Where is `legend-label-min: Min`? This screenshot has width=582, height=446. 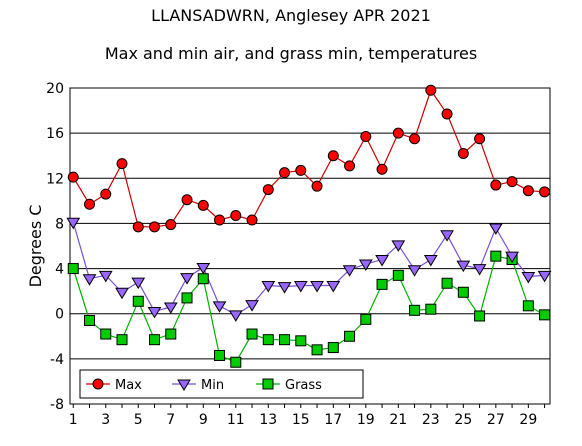 legend-label-min: Min is located at coordinates (212, 385).